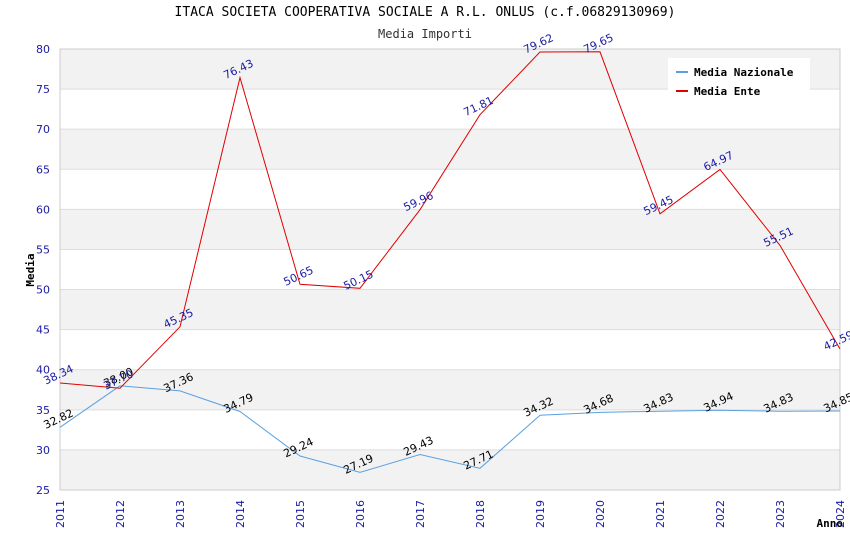 The width and height of the screenshot is (850, 550). What do you see at coordinates (420, 514) in the screenshot?
I see `x-tick-label: 2017` at bounding box center [420, 514].